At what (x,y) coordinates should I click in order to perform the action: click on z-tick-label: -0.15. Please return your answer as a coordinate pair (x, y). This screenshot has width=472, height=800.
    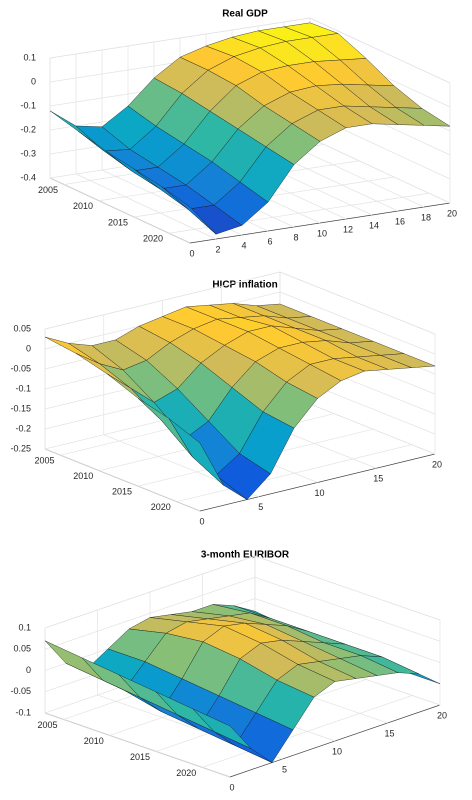
    Looking at the image, I should click on (20, 408).